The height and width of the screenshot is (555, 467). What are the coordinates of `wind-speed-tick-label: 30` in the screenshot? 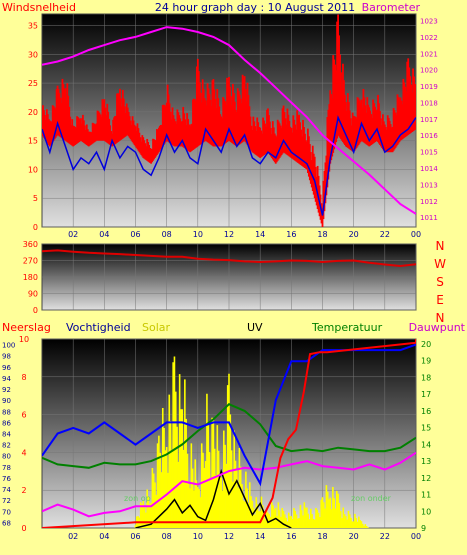 It's located at (33, 54).